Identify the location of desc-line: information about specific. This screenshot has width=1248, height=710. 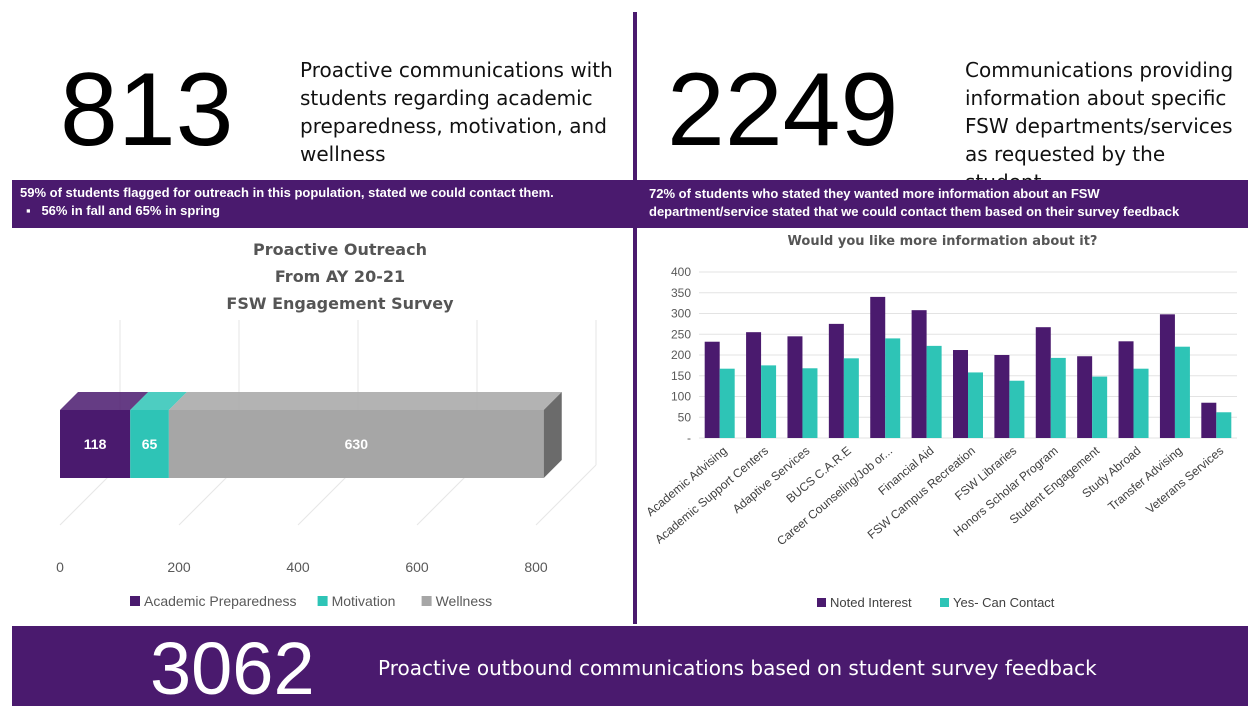
(1096, 98).